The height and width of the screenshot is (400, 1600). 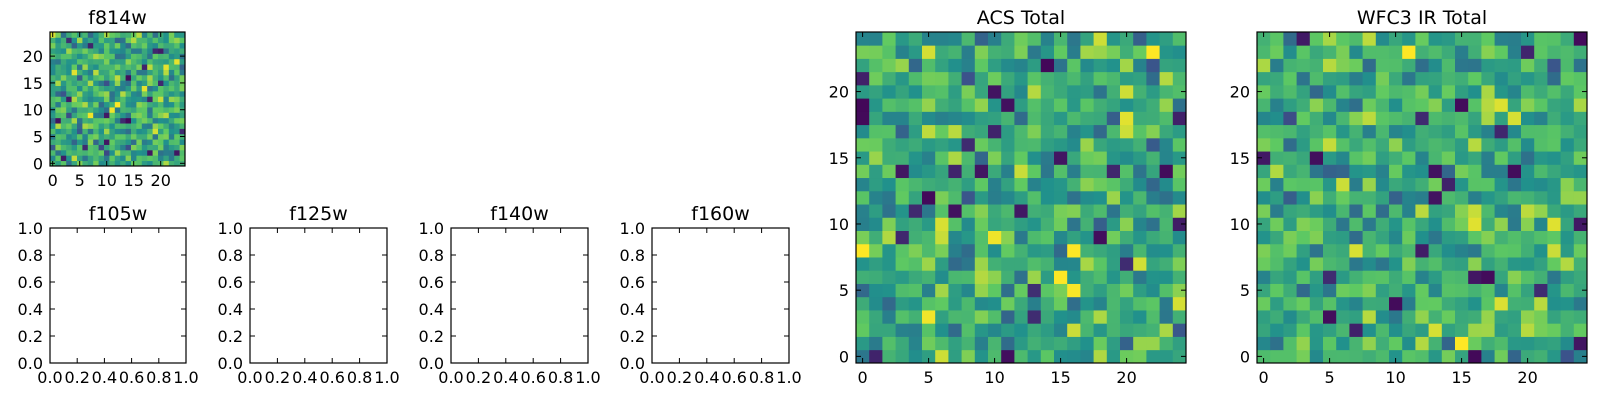 What do you see at coordinates (38, 137) in the screenshot?
I see `y-tick-label: 5` at bounding box center [38, 137].